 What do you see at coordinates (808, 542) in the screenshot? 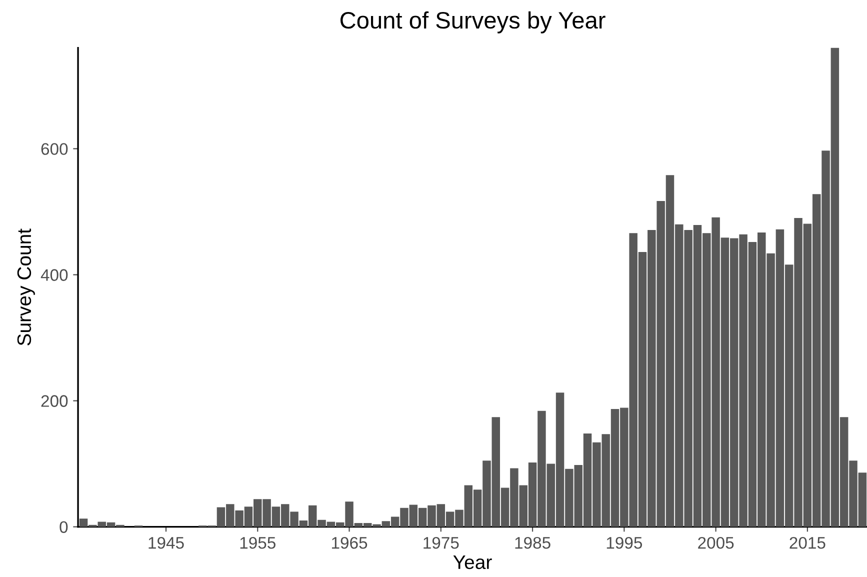
I see `x-tick-label: 2015` at bounding box center [808, 542].